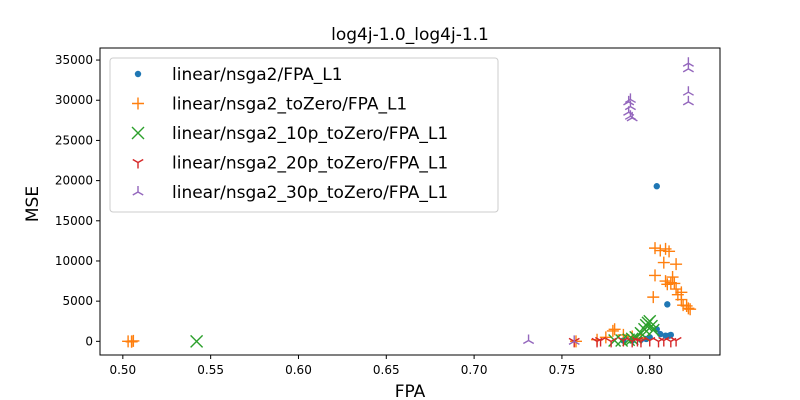  Describe the element at coordinates (257, 75) in the screenshot. I see `legend-label: linear/nsga2/FPA_L1` at that location.